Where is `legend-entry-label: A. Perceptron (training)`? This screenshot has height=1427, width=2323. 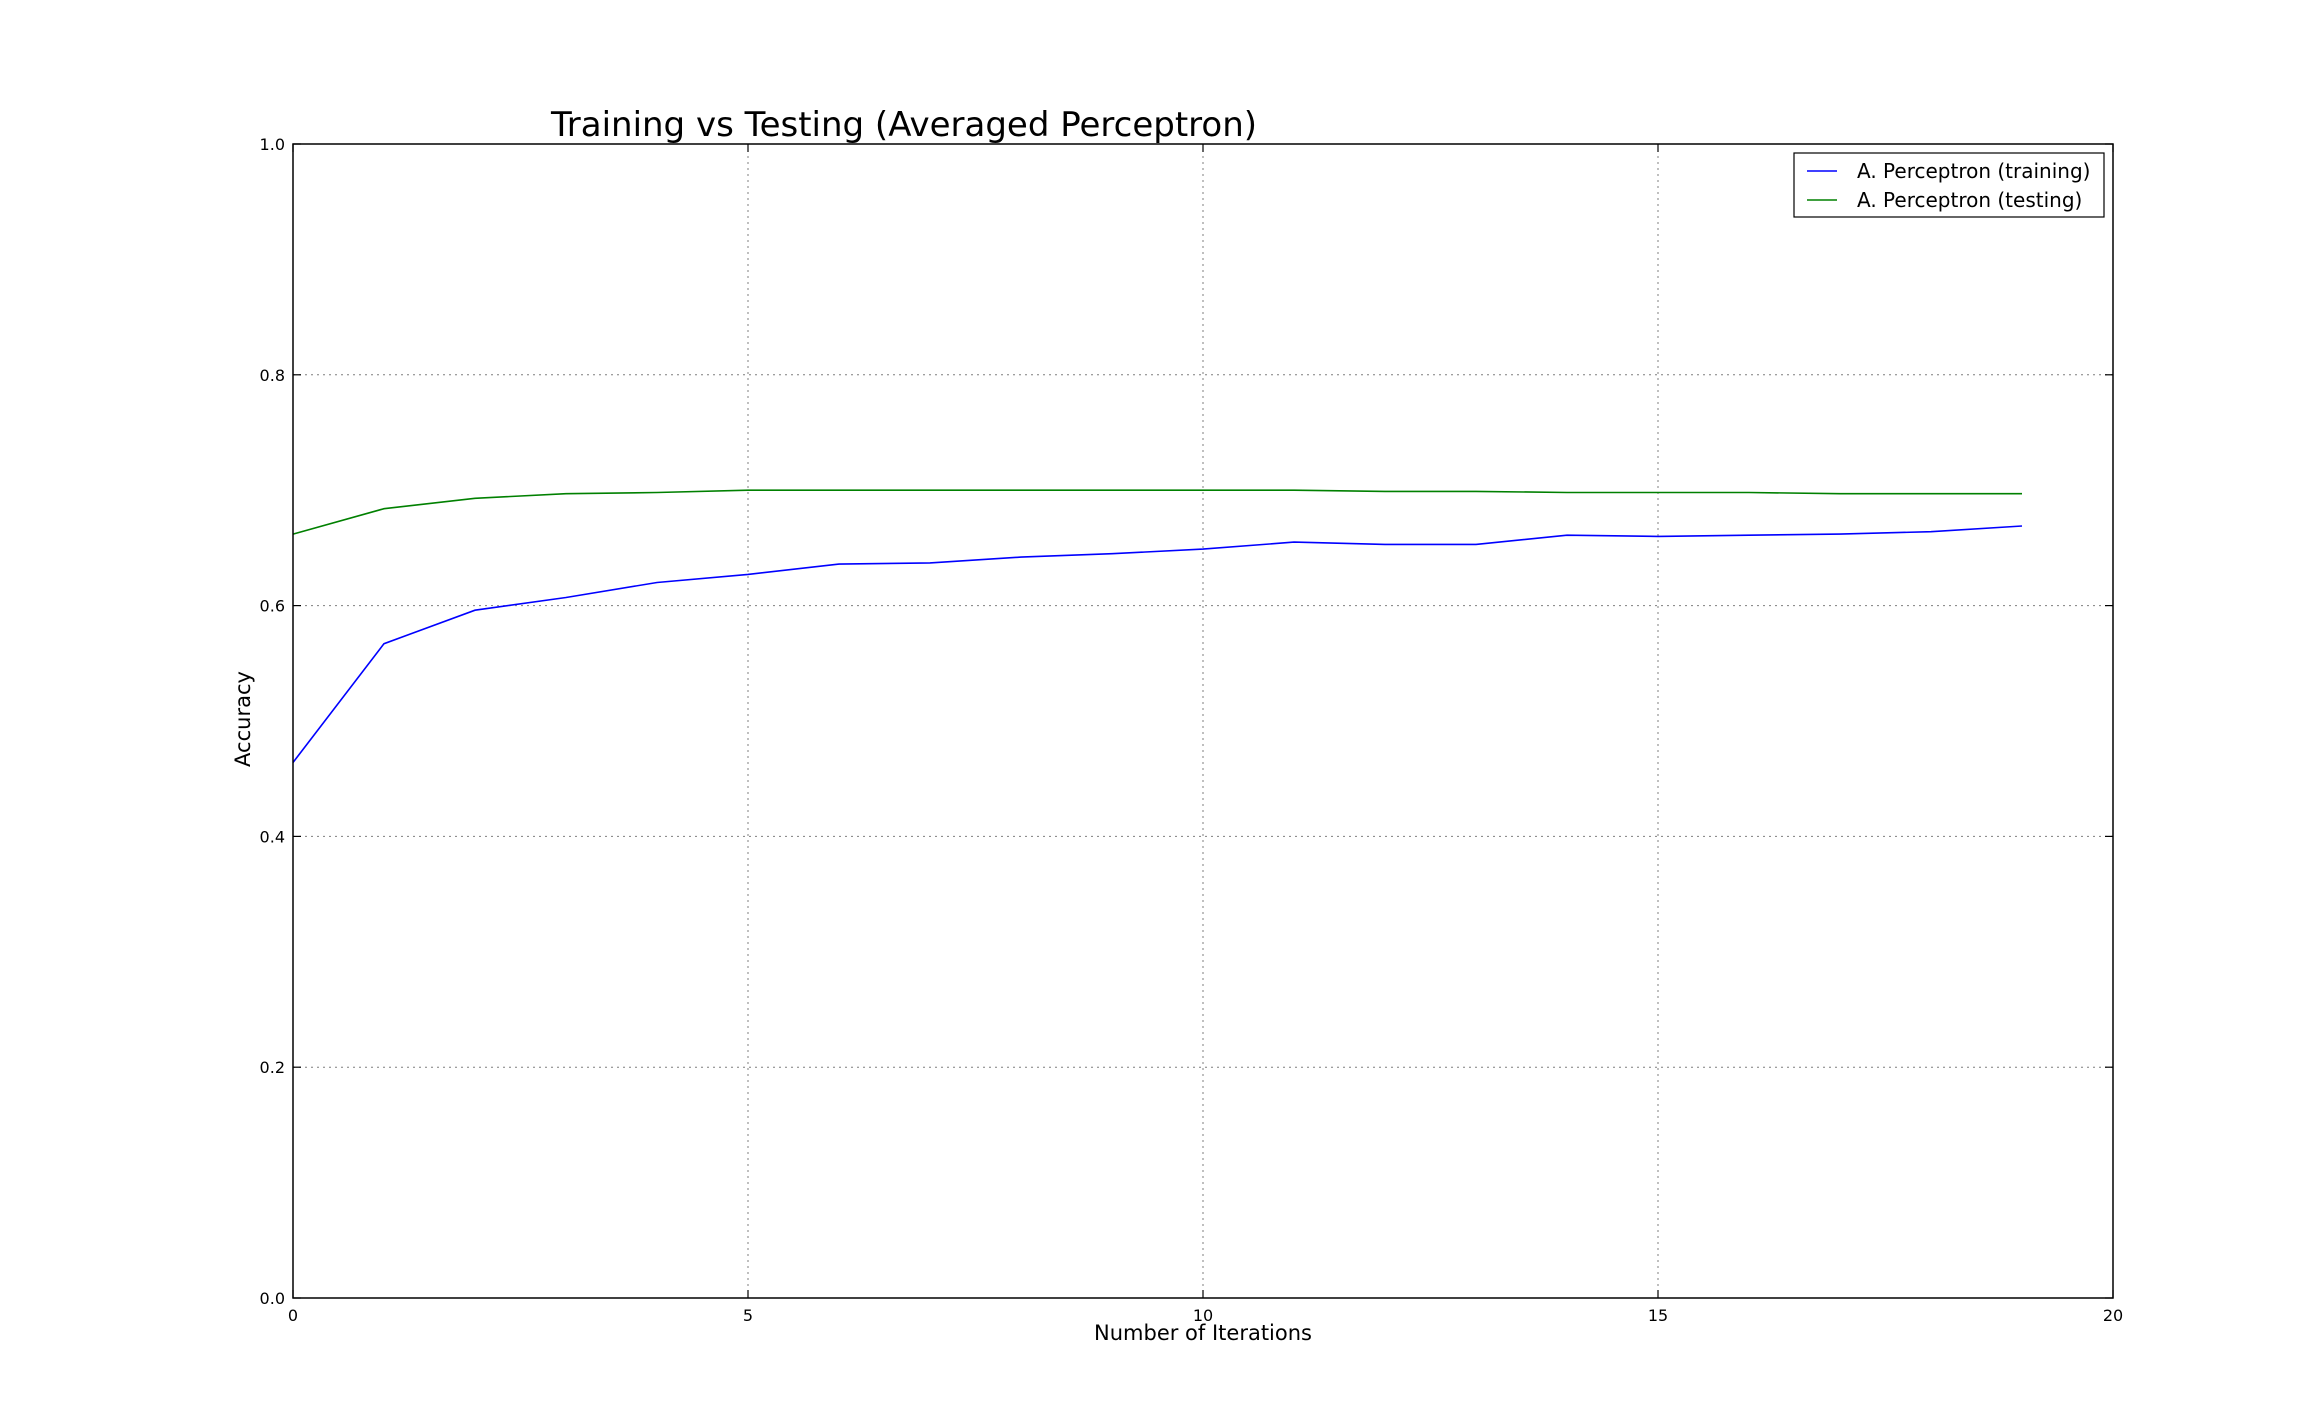
legend-entry-label: A. Perceptron (training) is located at coordinates (1973, 171).